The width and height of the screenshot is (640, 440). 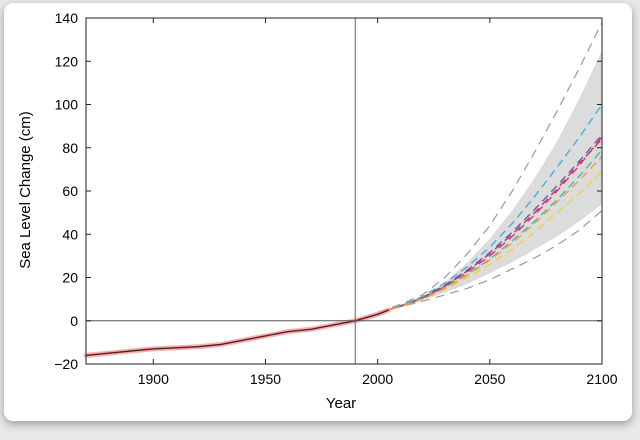 I want to click on y-tick-label: 120, so click(x=67, y=61).